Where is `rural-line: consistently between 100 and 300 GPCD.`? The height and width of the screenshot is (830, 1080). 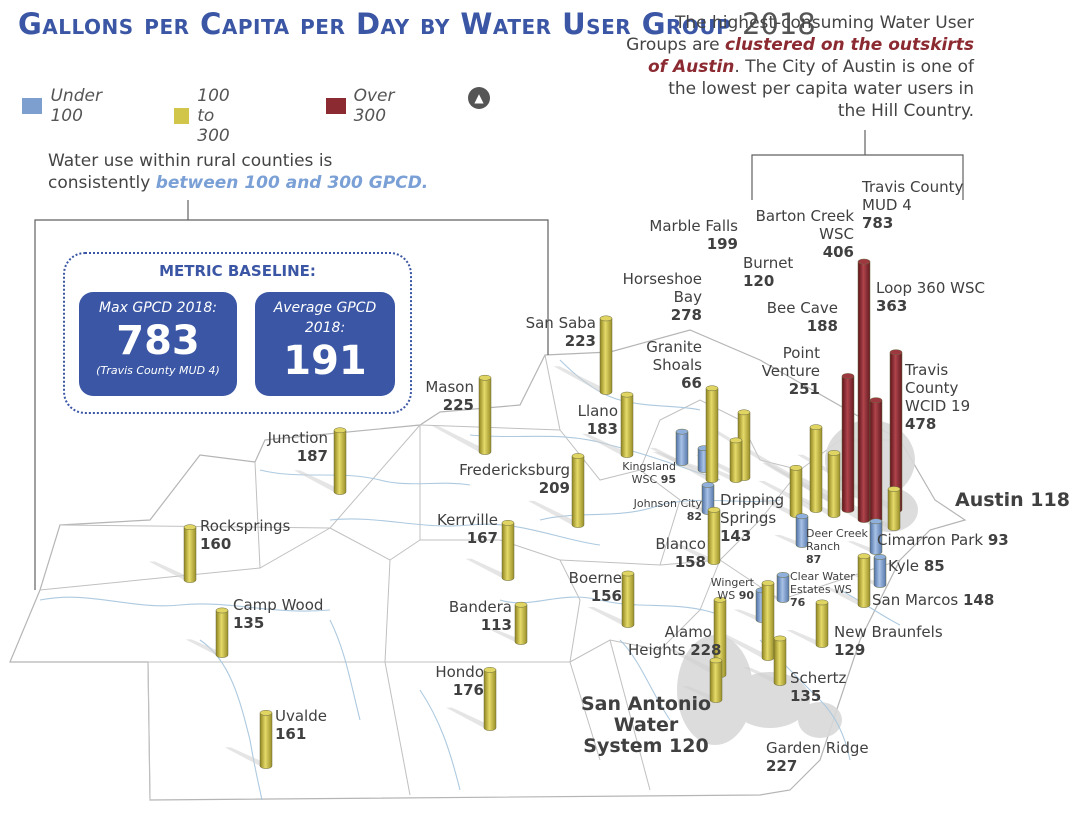 rural-line: consistently between 100 and 300 GPCD. is located at coordinates (238, 183).